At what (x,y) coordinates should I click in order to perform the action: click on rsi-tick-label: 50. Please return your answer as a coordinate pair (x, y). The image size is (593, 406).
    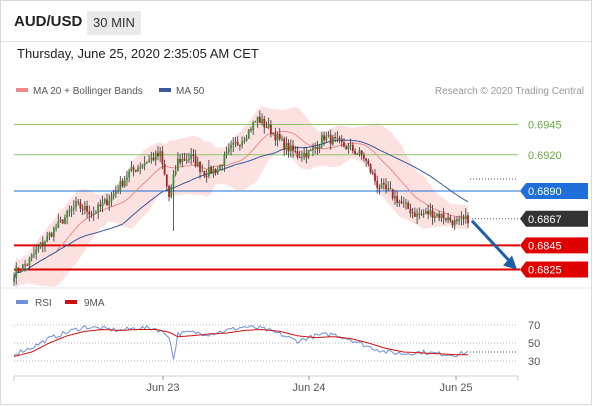
    Looking at the image, I should click on (534, 344).